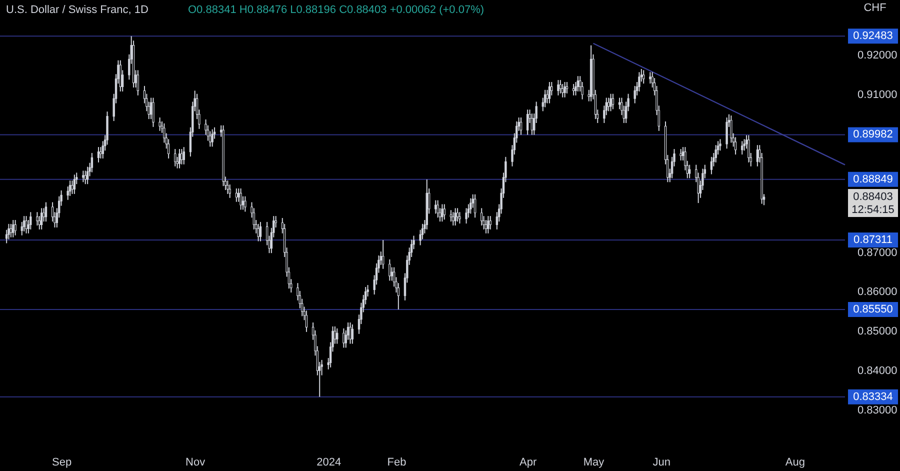 The height and width of the screenshot is (471, 900). Describe the element at coordinates (196, 462) in the screenshot. I see `x-tick-label: Nov` at that location.